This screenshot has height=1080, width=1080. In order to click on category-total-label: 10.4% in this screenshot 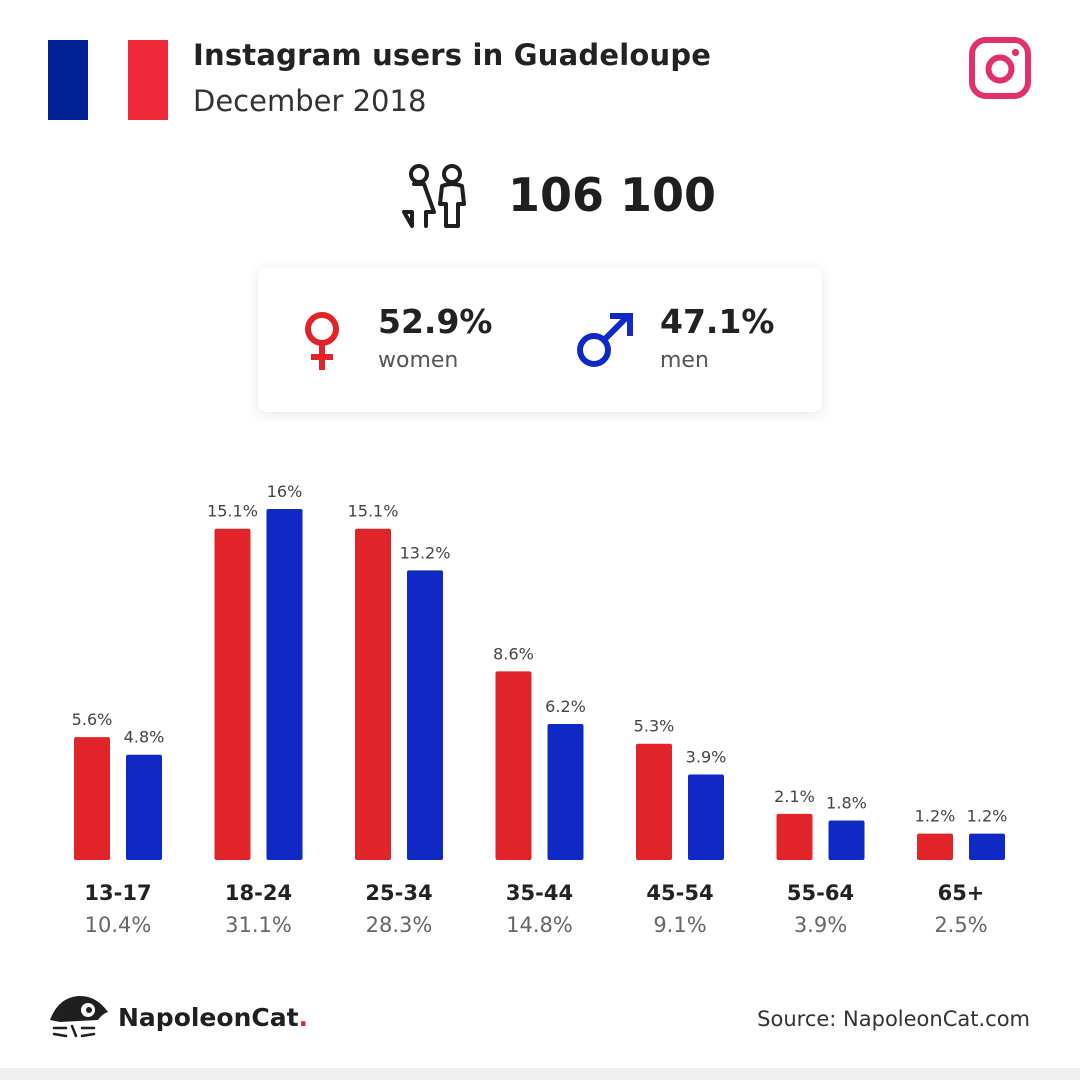, I will do `click(118, 925)`.